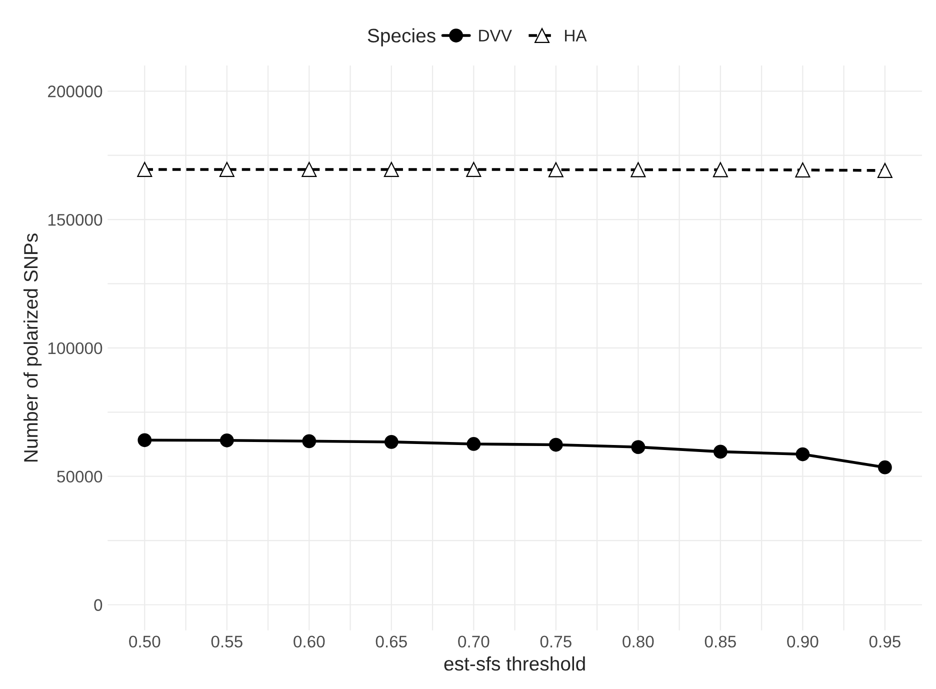  I want to click on y-tick-label: 200000, so click(75, 92).